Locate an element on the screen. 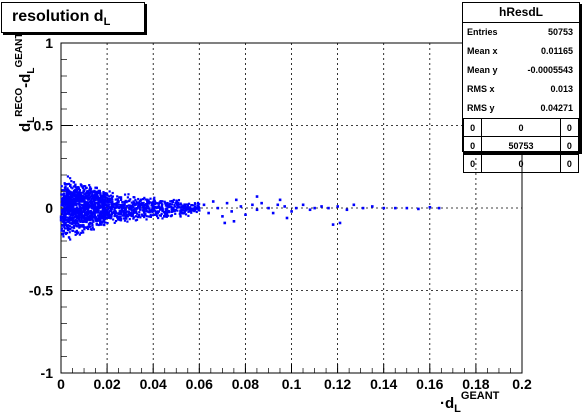 The image size is (585, 416). stats-key: RMS x is located at coordinates (481, 89).